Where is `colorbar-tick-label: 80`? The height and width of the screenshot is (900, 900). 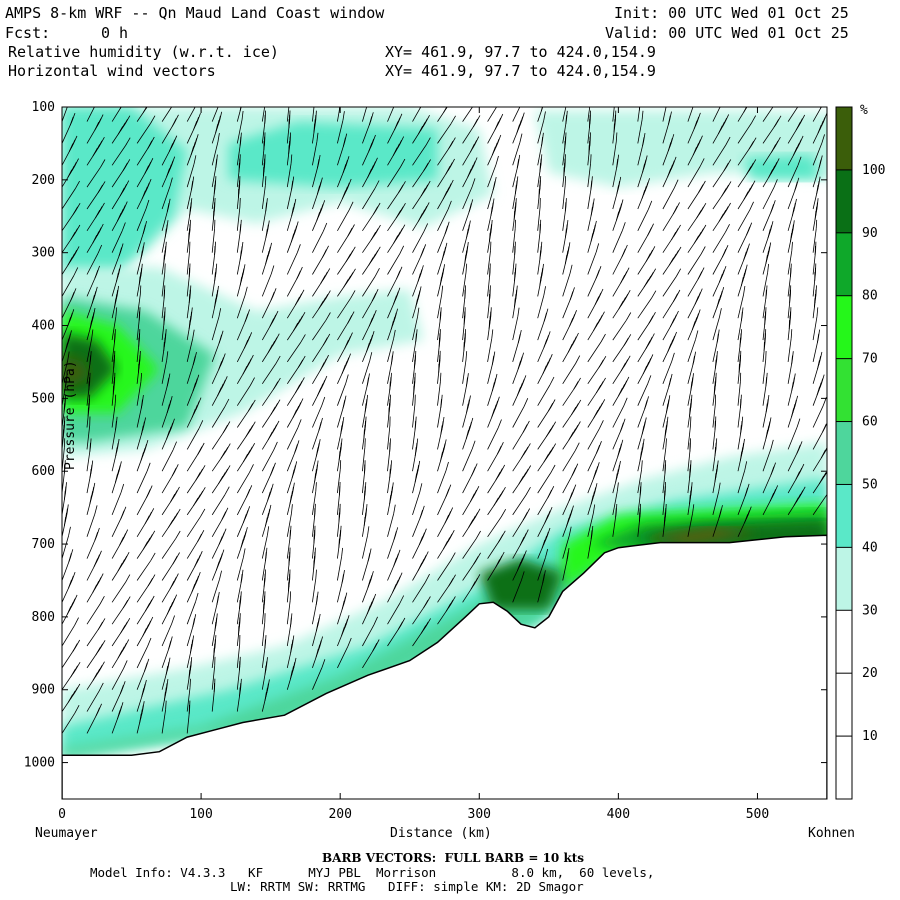 colorbar-tick-label: 80 is located at coordinates (870, 296).